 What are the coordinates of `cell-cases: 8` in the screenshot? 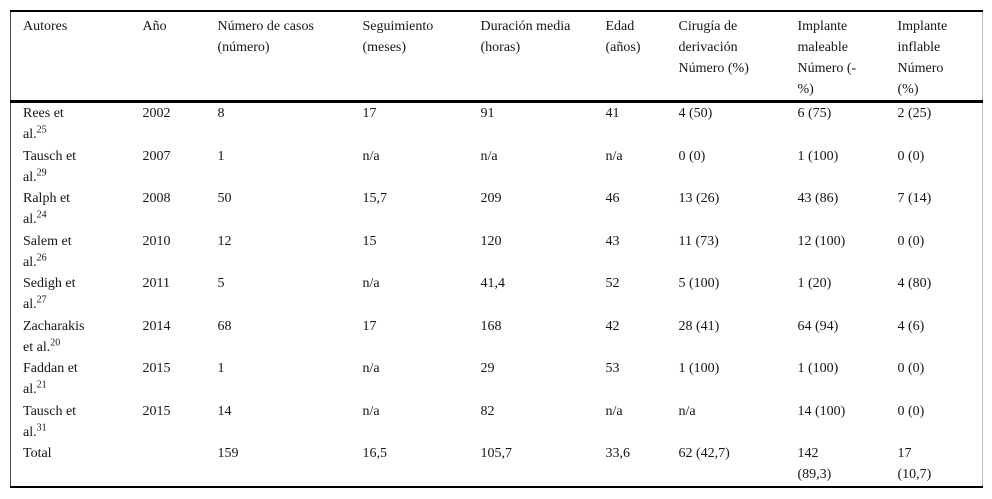 It's located at (221, 113).